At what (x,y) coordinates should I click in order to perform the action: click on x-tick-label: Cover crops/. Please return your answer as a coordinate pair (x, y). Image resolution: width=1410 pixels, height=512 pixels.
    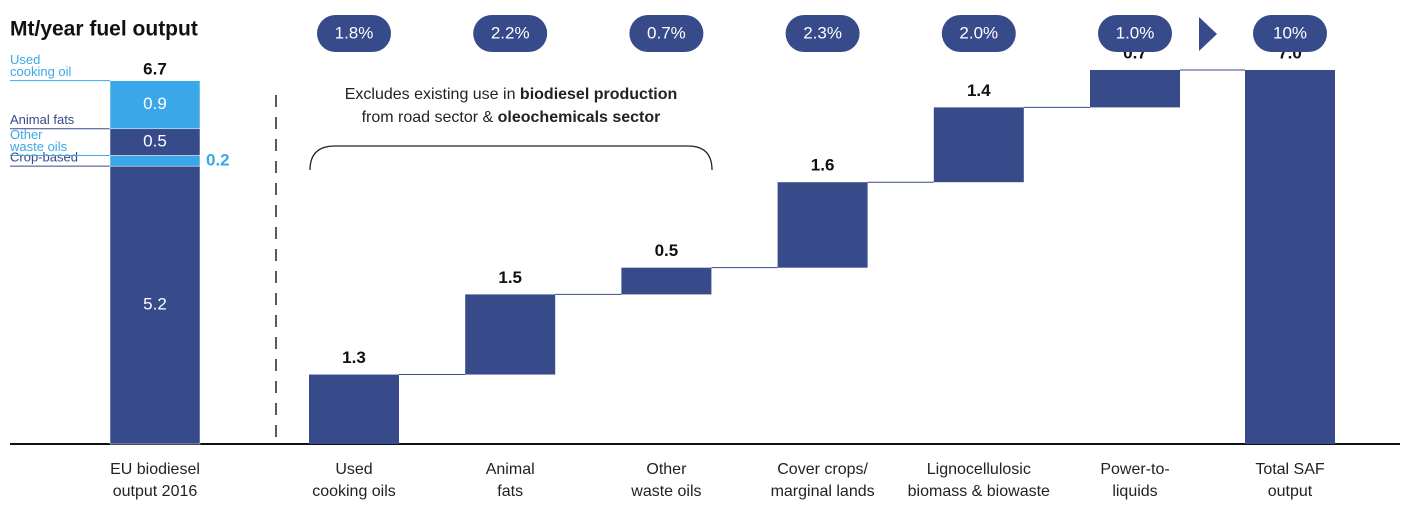
    Looking at the image, I should click on (822, 469).